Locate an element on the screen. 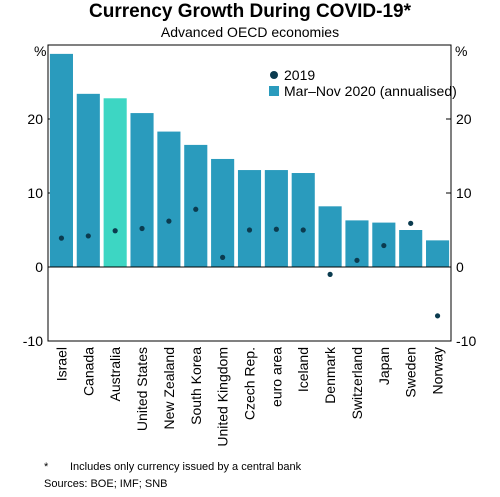 The height and width of the screenshot is (497, 500). dot-iceland is located at coordinates (303, 230).